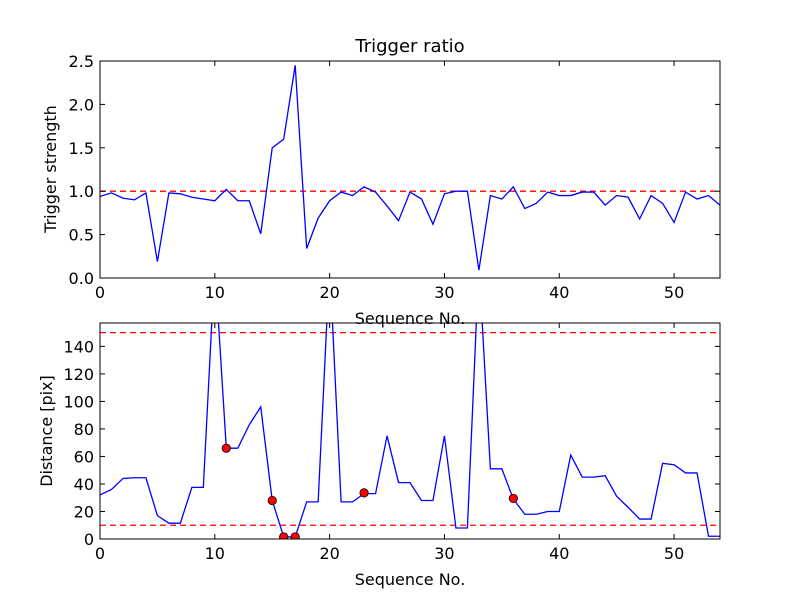 The image size is (800, 600). What do you see at coordinates (100, 553) in the screenshot?
I see `x-tick-label-bottom-0: 0` at bounding box center [100, 553].